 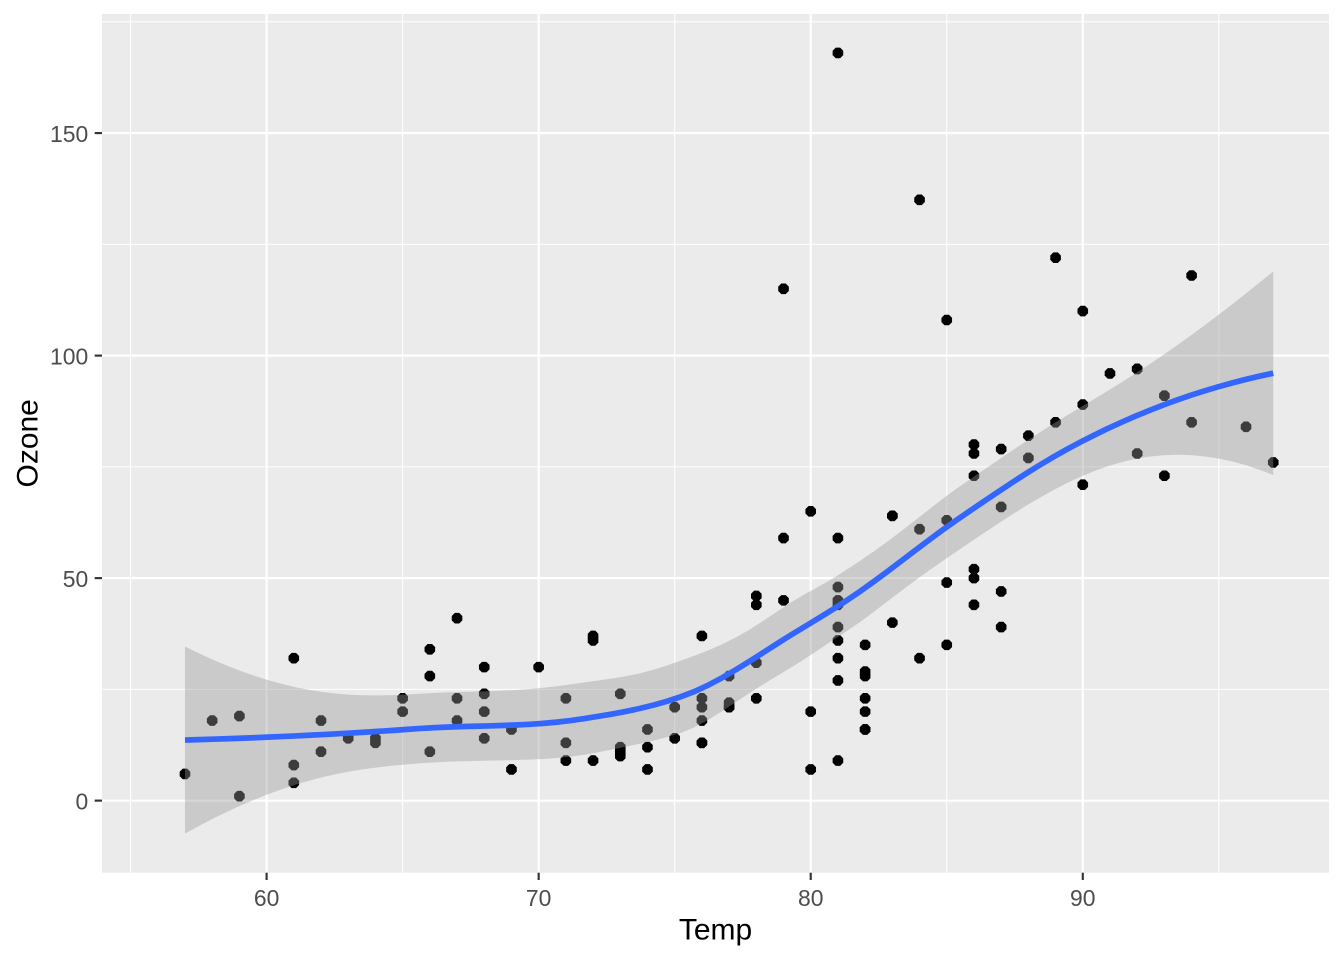 What do you see at coordinates (81, 802) in the screenshot?
I see `svg-text: 0` at bounding box center [81, 802].